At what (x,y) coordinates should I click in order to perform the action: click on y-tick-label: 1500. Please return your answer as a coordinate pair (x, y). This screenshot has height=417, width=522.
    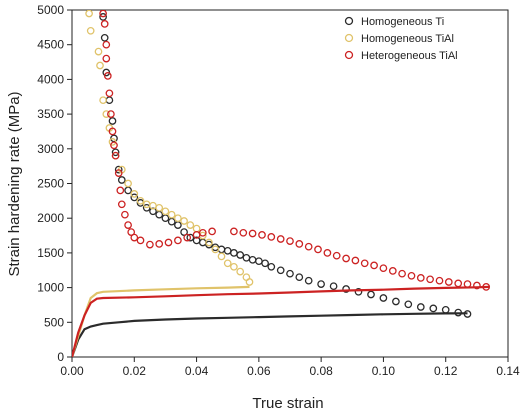
    Looking at the image, I should click on (50, 253).